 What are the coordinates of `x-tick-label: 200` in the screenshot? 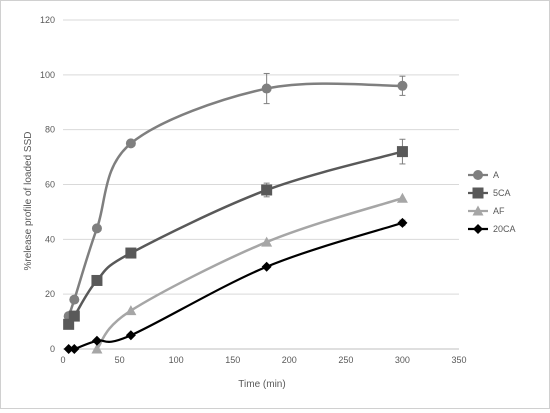 It's located at (289, 360).